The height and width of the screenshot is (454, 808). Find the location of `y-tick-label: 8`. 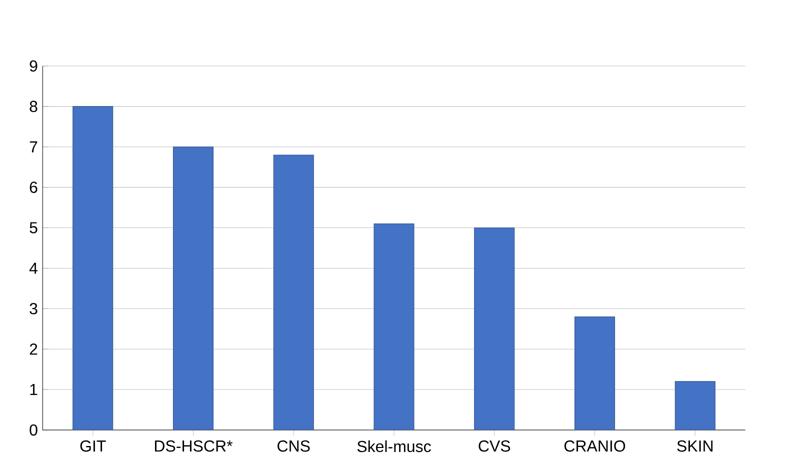

y-tick-label: 8 is located at coordinates (34, 106).